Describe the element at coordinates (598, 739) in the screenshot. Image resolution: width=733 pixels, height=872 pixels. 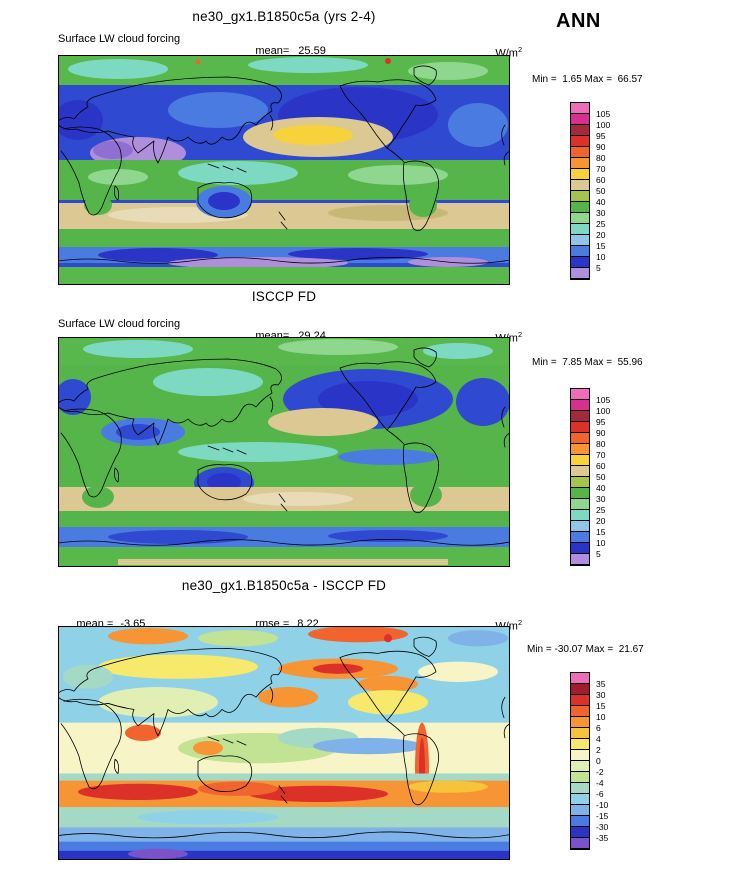
I see `colorbar-tick-label: 4` at that location.